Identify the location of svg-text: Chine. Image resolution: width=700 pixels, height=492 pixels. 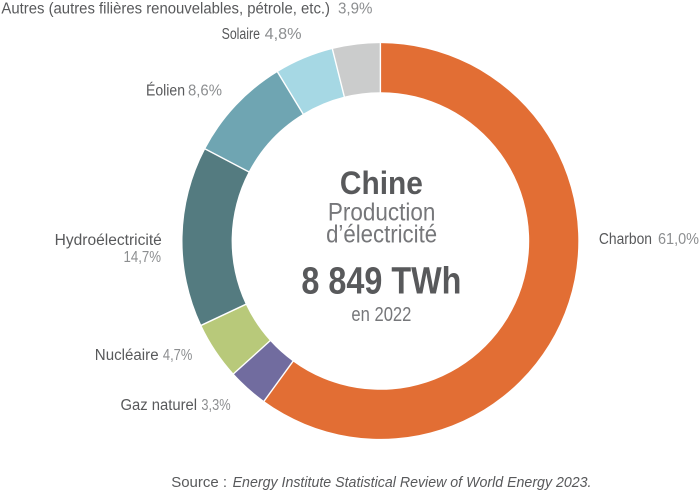
(381, 183).